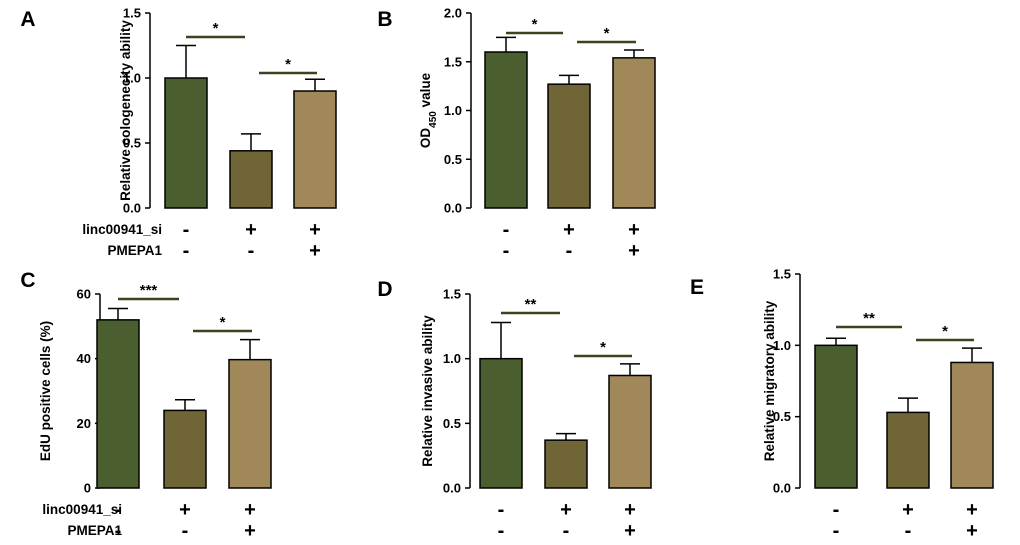  I want to click on panel-letter: C, so click(27, 280).